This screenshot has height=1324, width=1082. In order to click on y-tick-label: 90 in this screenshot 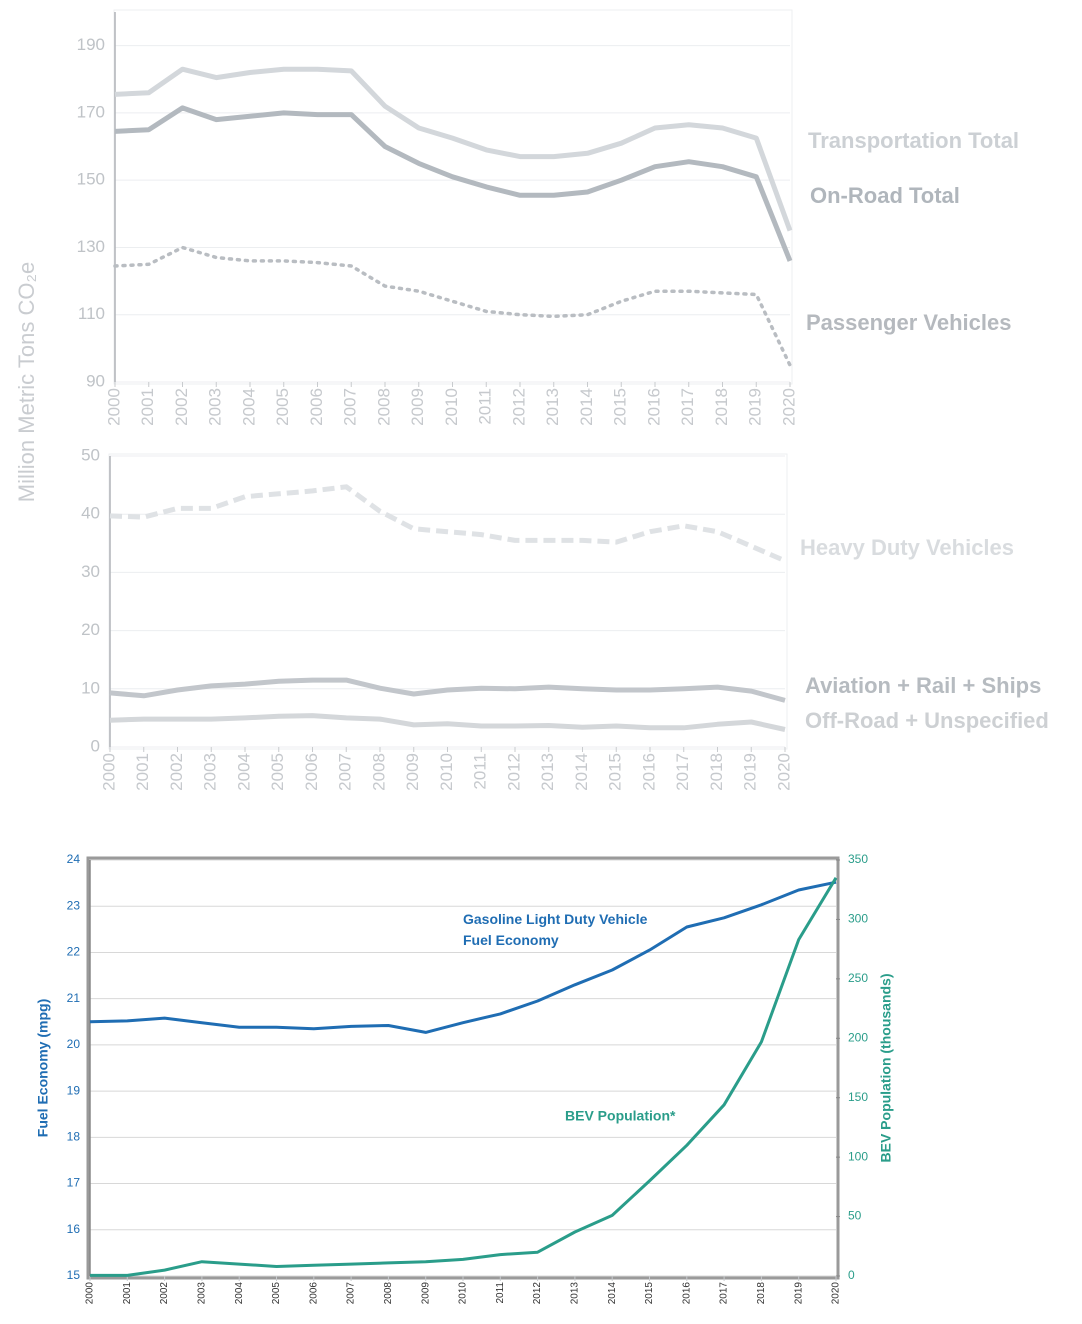, I will do `click(95, 380)`.